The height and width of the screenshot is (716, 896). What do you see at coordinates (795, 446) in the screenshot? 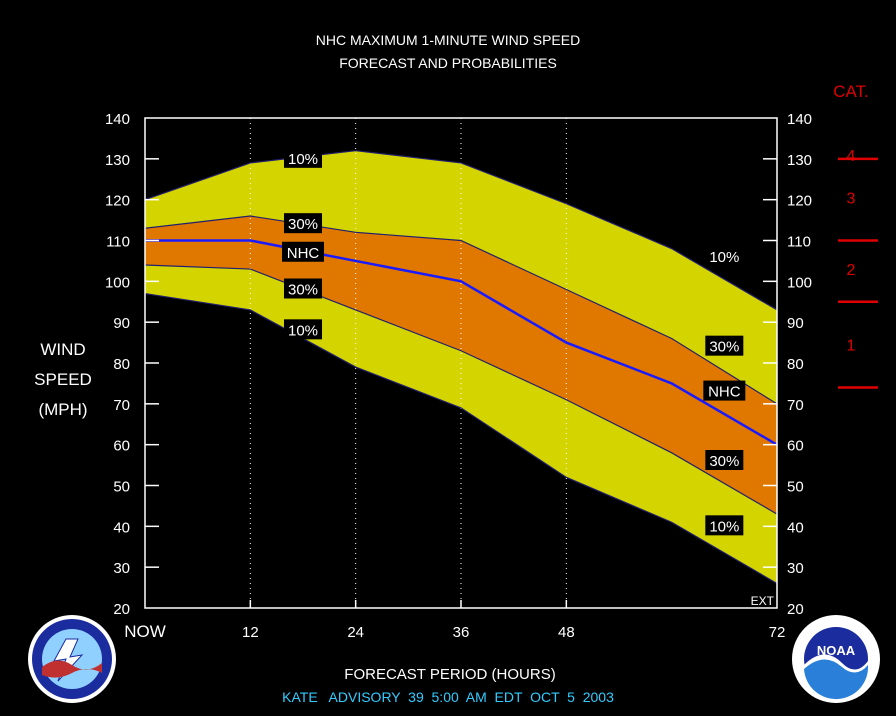
I see `y-tick-label-right-60: 60` at bounding box center [795, 446].